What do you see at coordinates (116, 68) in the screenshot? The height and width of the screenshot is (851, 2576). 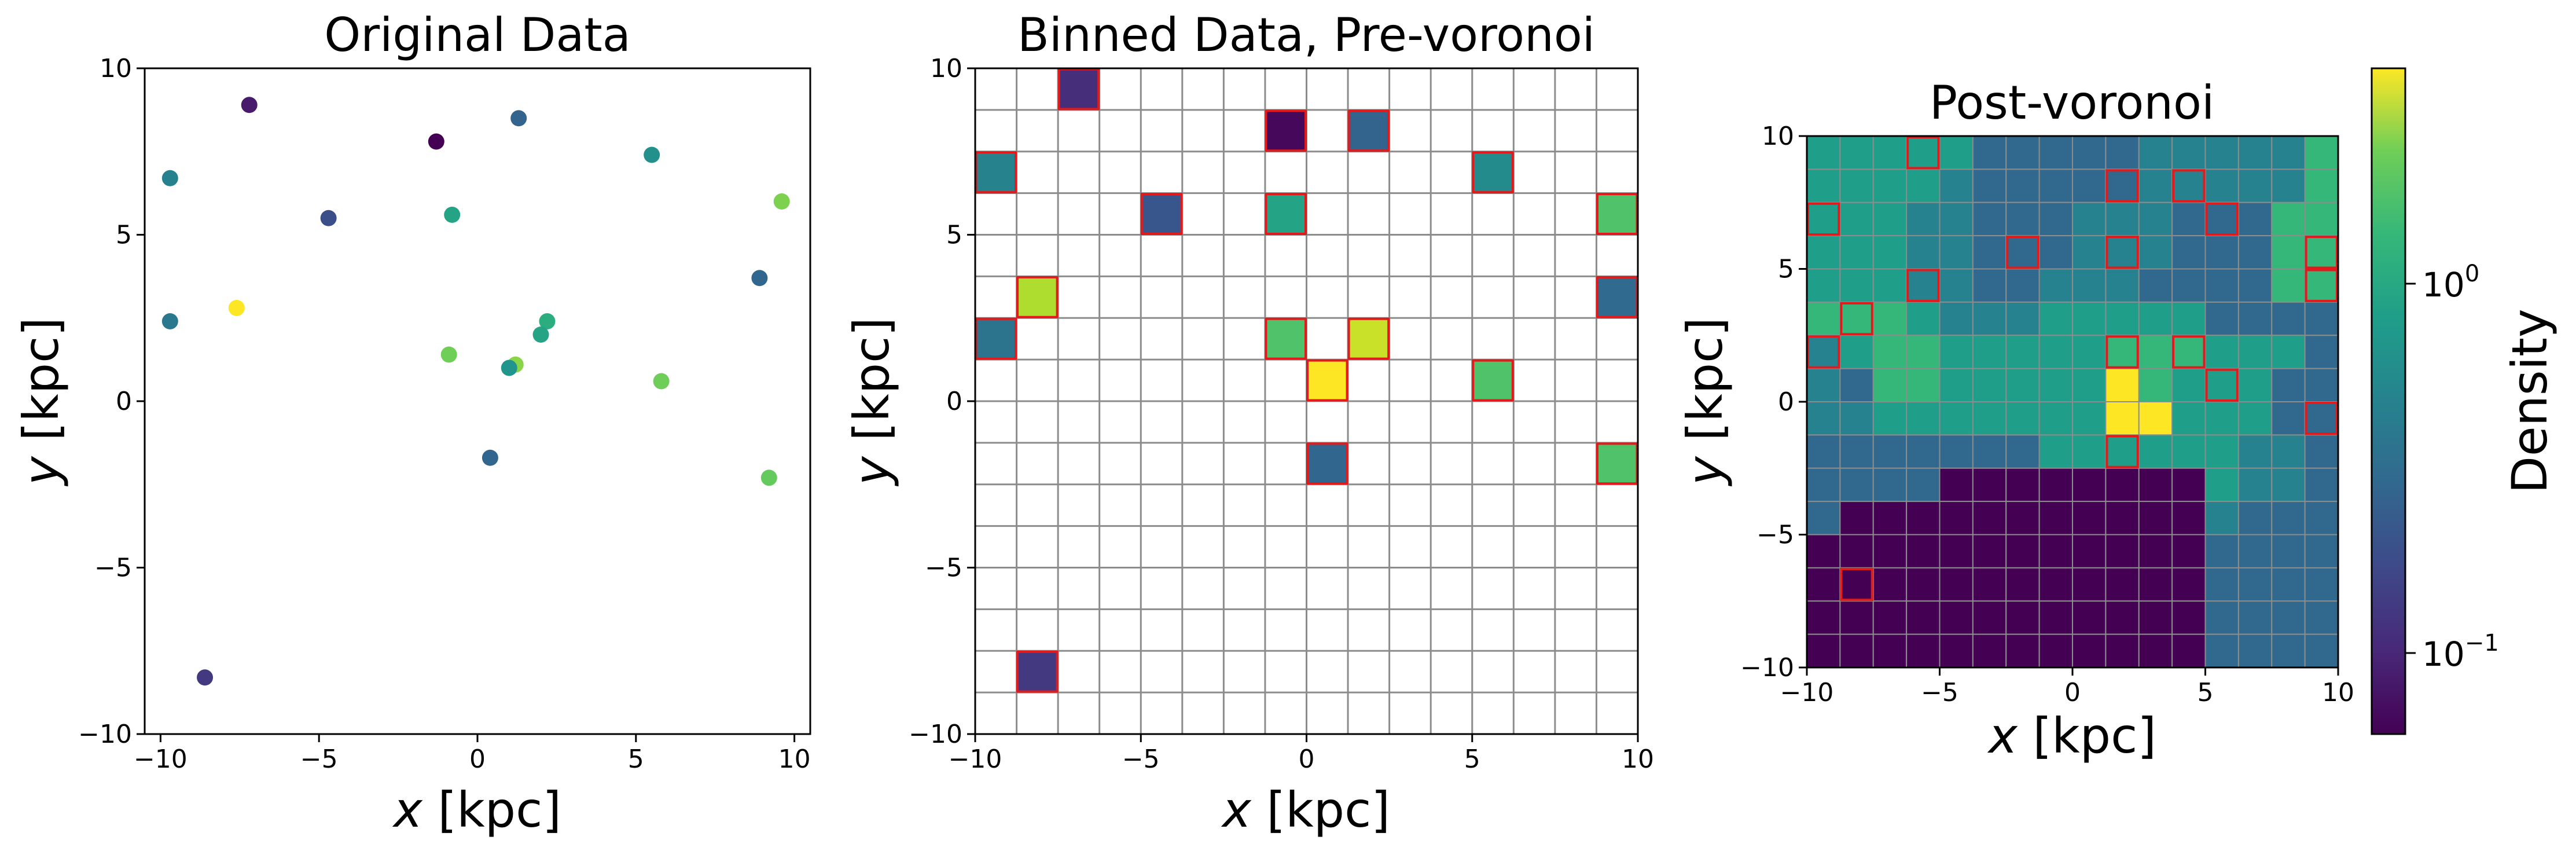 I see `y-tick-label: 10` at bounding box center [116, 68].